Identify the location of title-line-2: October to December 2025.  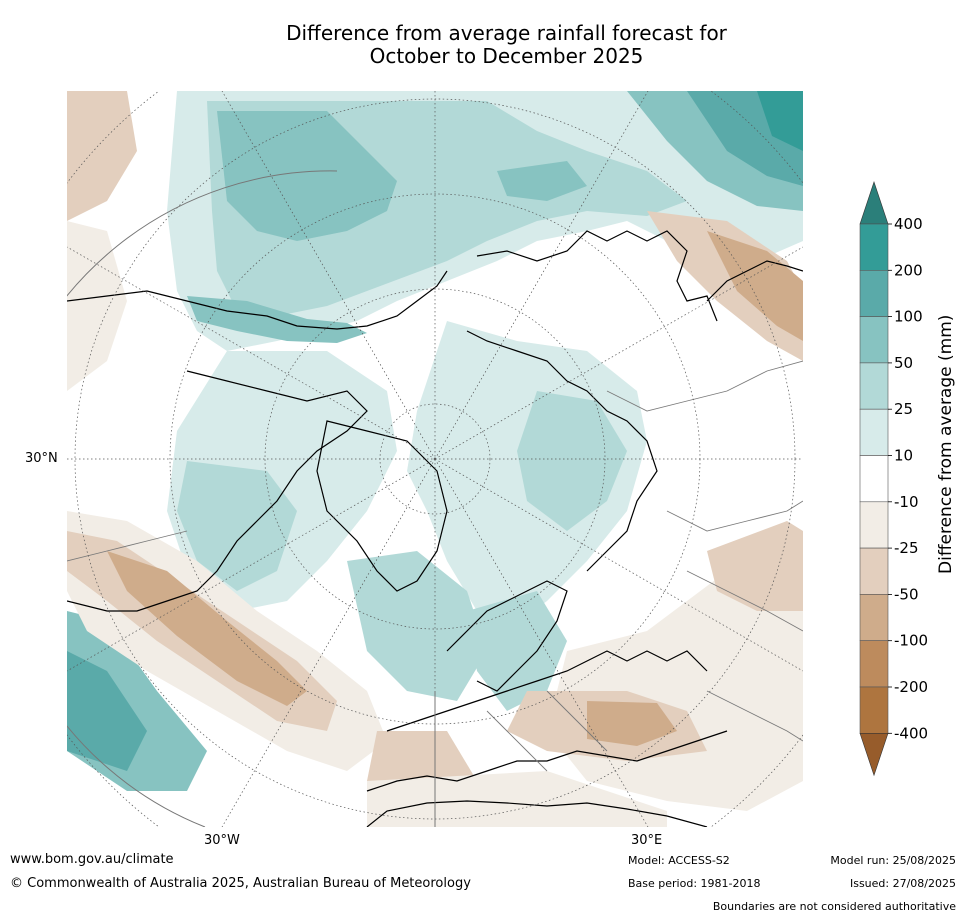
(506, 56).